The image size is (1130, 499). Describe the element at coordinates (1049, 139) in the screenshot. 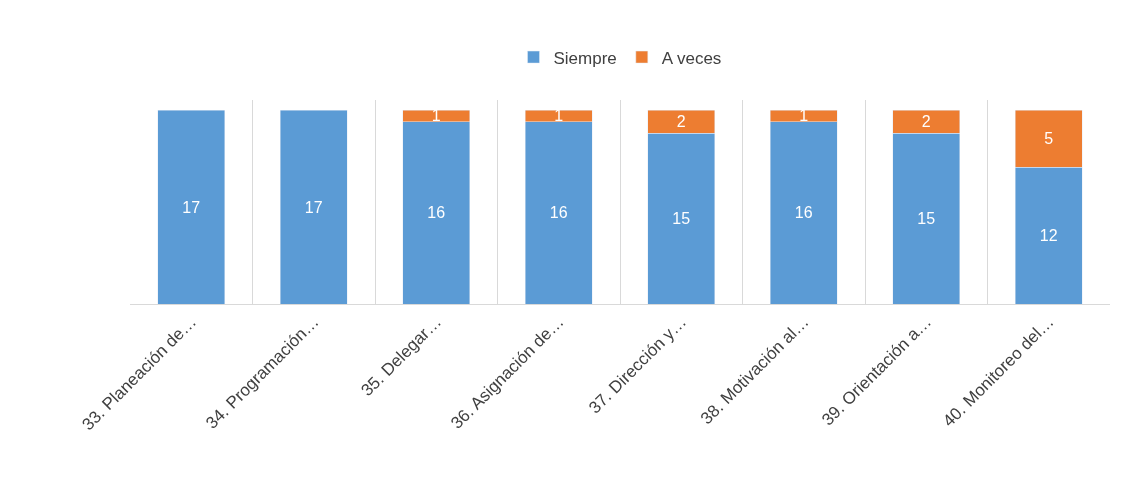

I see `data-label: 5` at that location.